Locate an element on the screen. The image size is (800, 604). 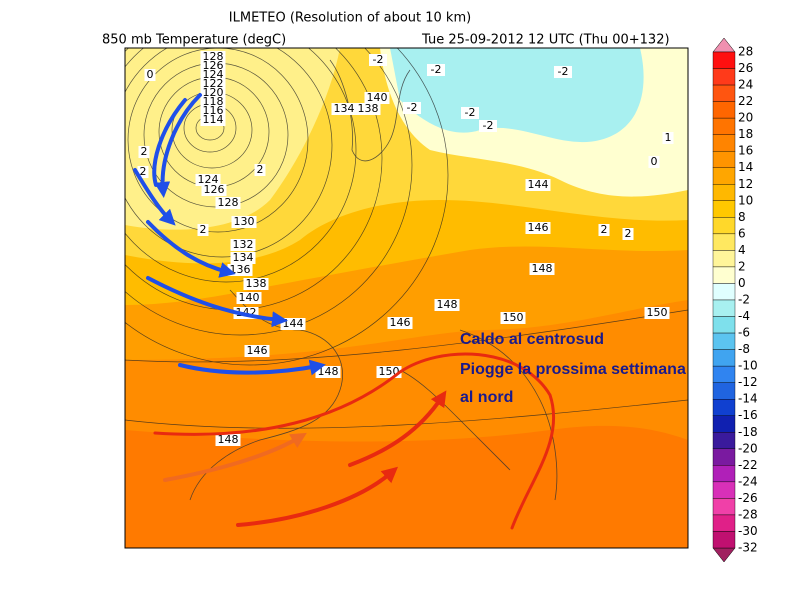
colorbar-label: 28 is located at coordinates (745, 52).